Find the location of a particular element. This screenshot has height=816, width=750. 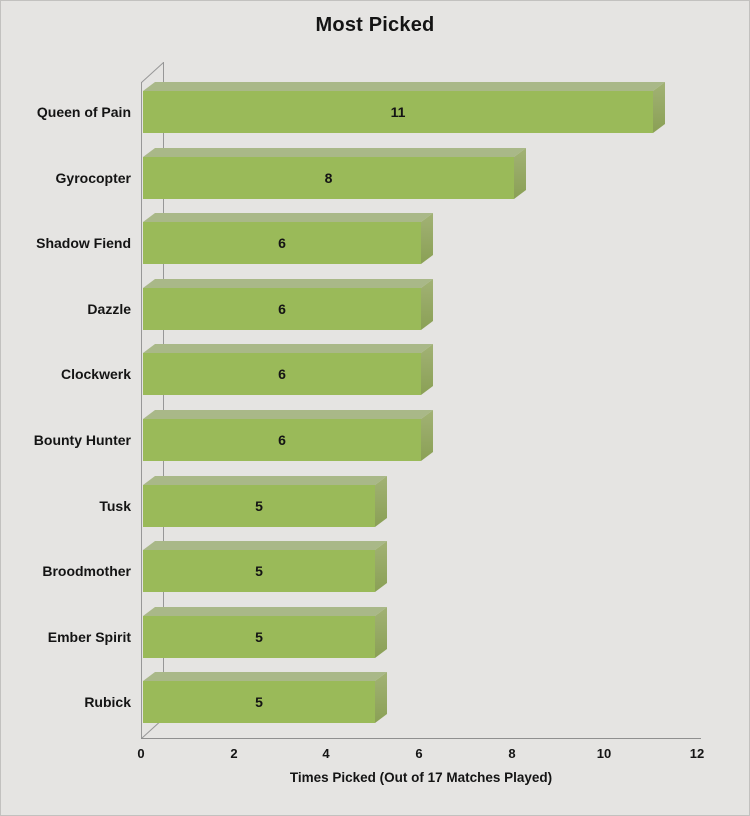

x-axis-title: Times Picked (Out of 17 Matches Played) is located at coordinates (421, 777).